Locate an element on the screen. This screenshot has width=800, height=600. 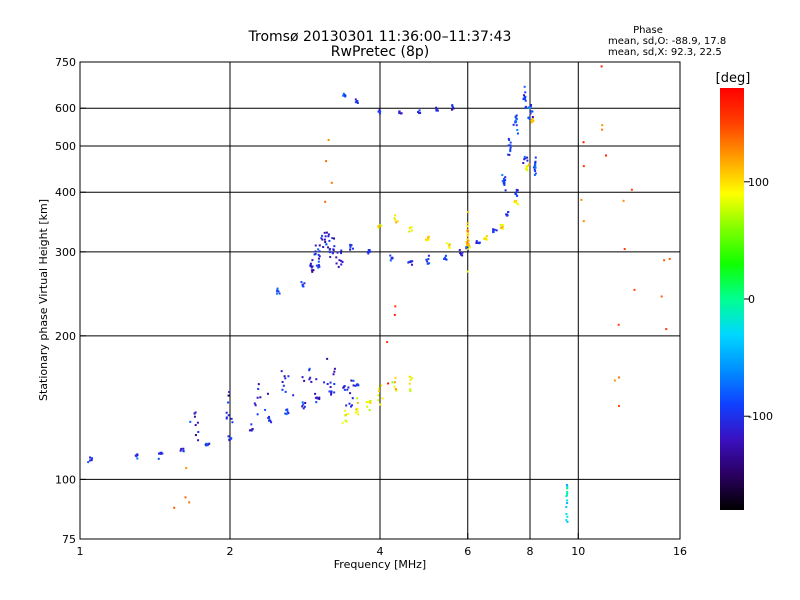
x-tick-label: 10 is located at coordinates (578, 551).